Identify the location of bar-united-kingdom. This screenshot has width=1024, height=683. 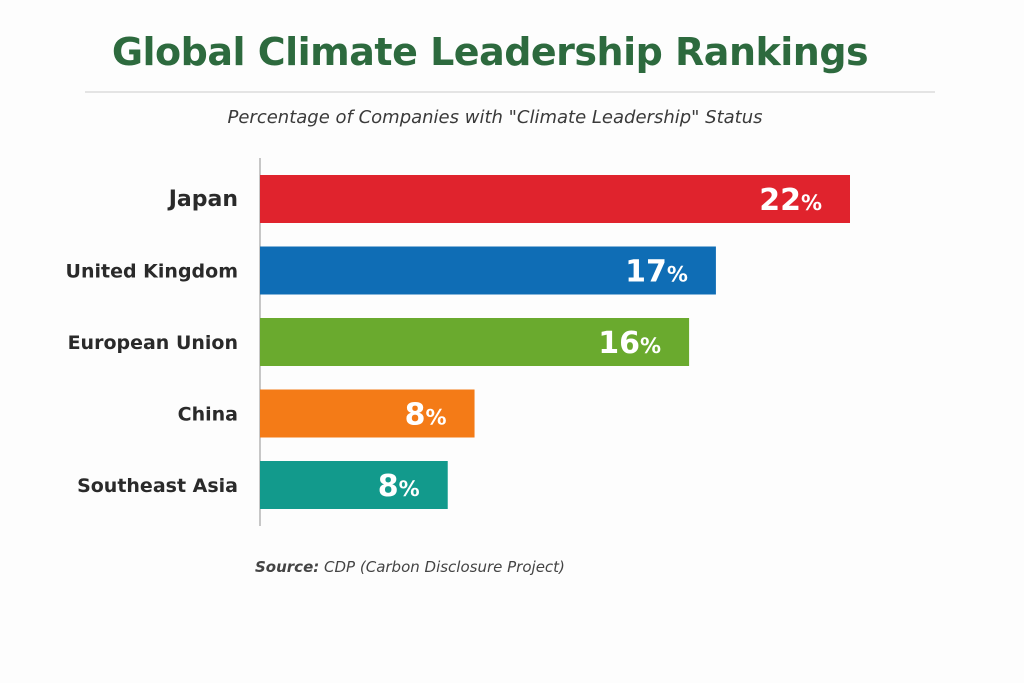
(488, 270).